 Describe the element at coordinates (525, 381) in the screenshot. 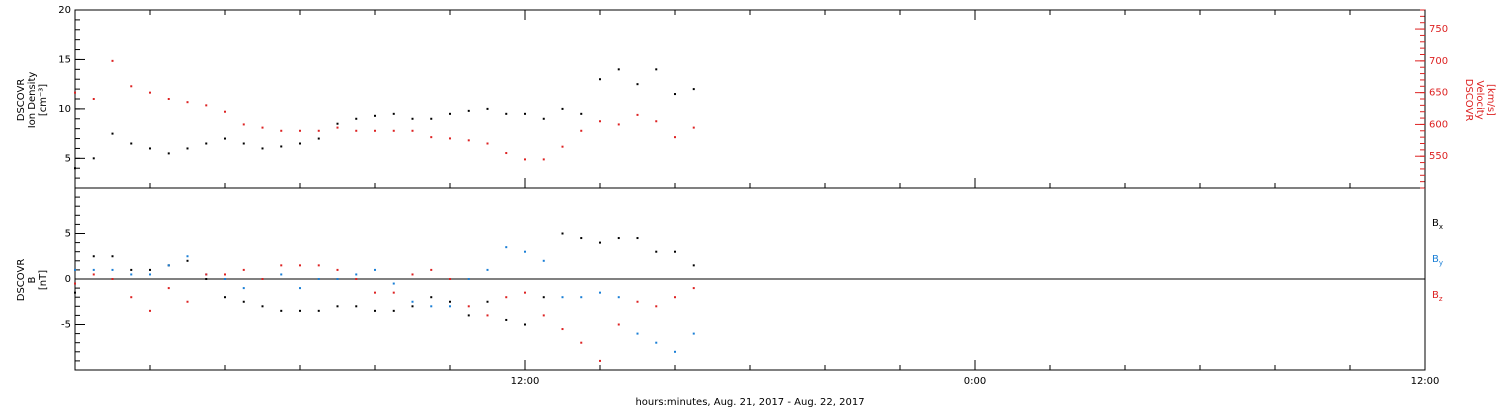

I see `x-tick-label: 12:00` at that location.